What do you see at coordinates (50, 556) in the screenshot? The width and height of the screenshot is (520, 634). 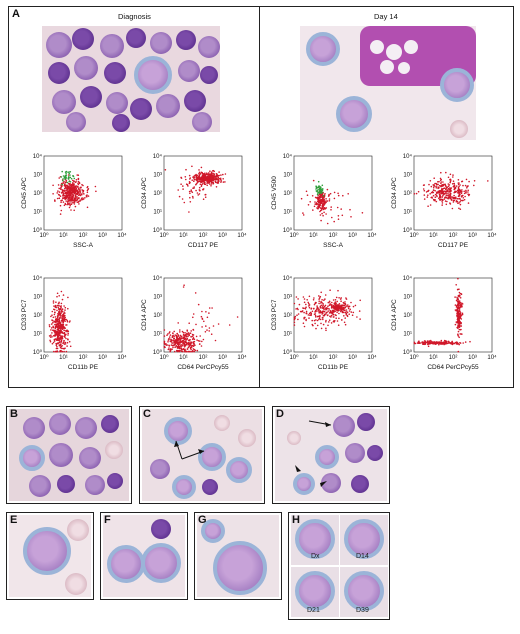 I see `panel-e` at bounding box center [50, 556].